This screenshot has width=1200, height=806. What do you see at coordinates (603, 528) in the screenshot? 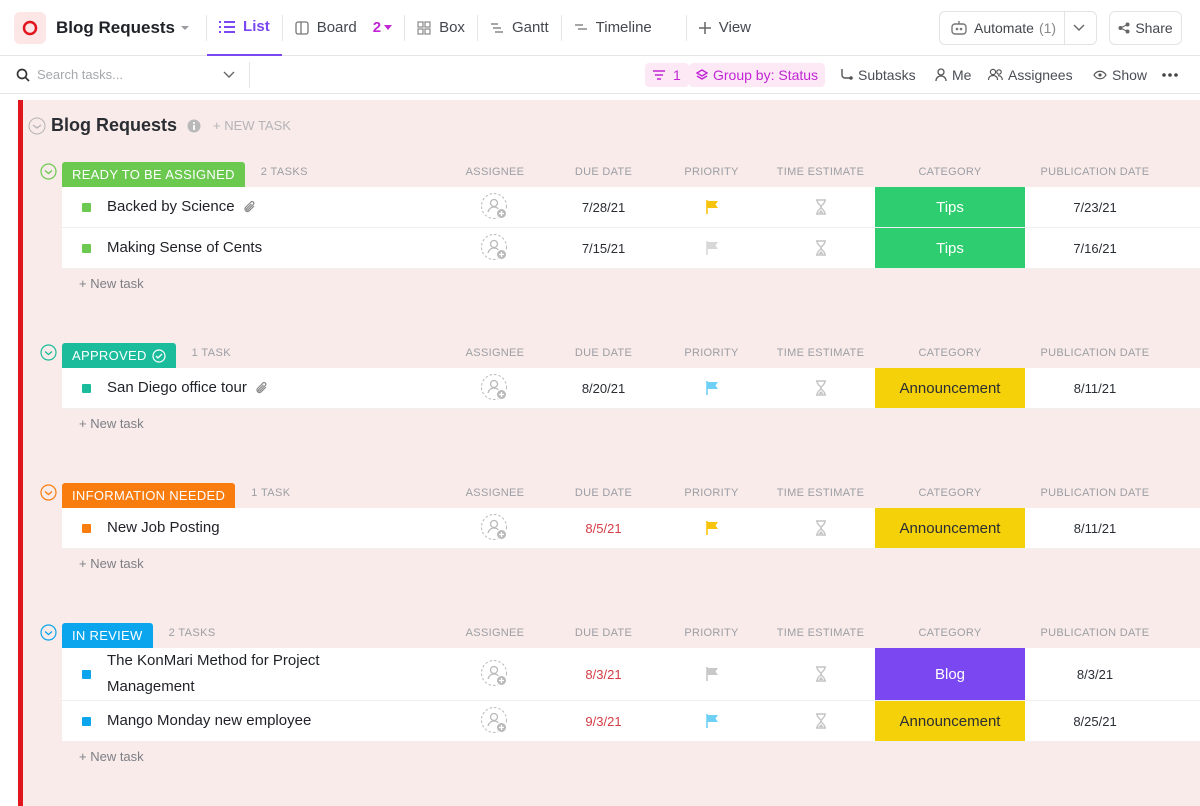
I see `due-date: 8/5/21` at bounding box center [603, 528].